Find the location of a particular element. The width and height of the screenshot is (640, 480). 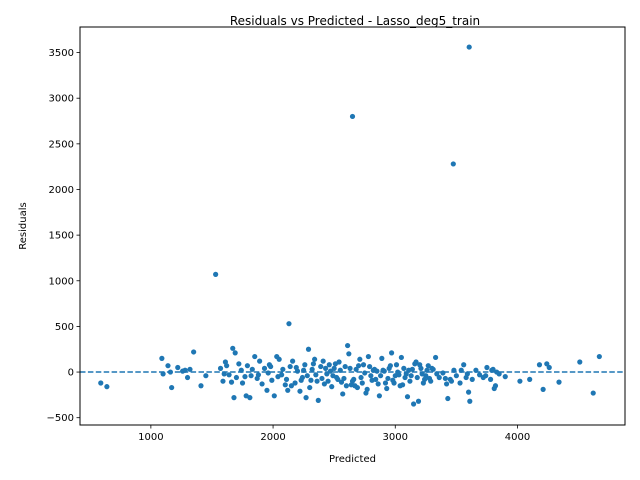

x-tick-label: 3000 is located at coordinates (395, 437).